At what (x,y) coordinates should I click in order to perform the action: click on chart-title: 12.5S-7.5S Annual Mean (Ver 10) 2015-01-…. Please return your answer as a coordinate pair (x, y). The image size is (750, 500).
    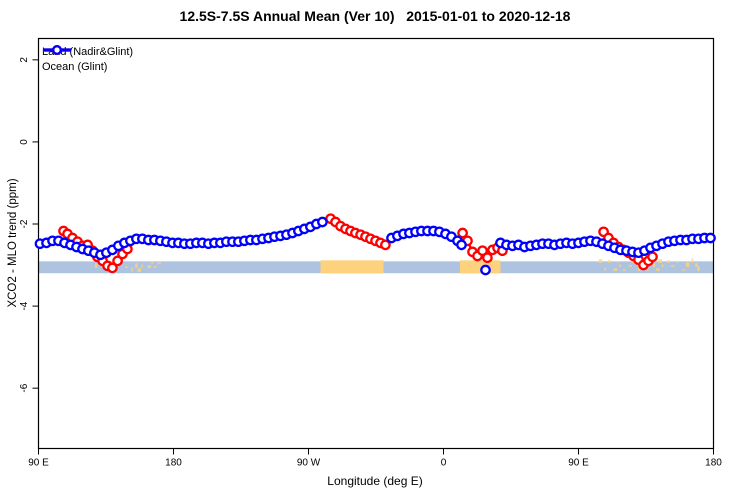
    Looking at the image, I should click on (375, 16).